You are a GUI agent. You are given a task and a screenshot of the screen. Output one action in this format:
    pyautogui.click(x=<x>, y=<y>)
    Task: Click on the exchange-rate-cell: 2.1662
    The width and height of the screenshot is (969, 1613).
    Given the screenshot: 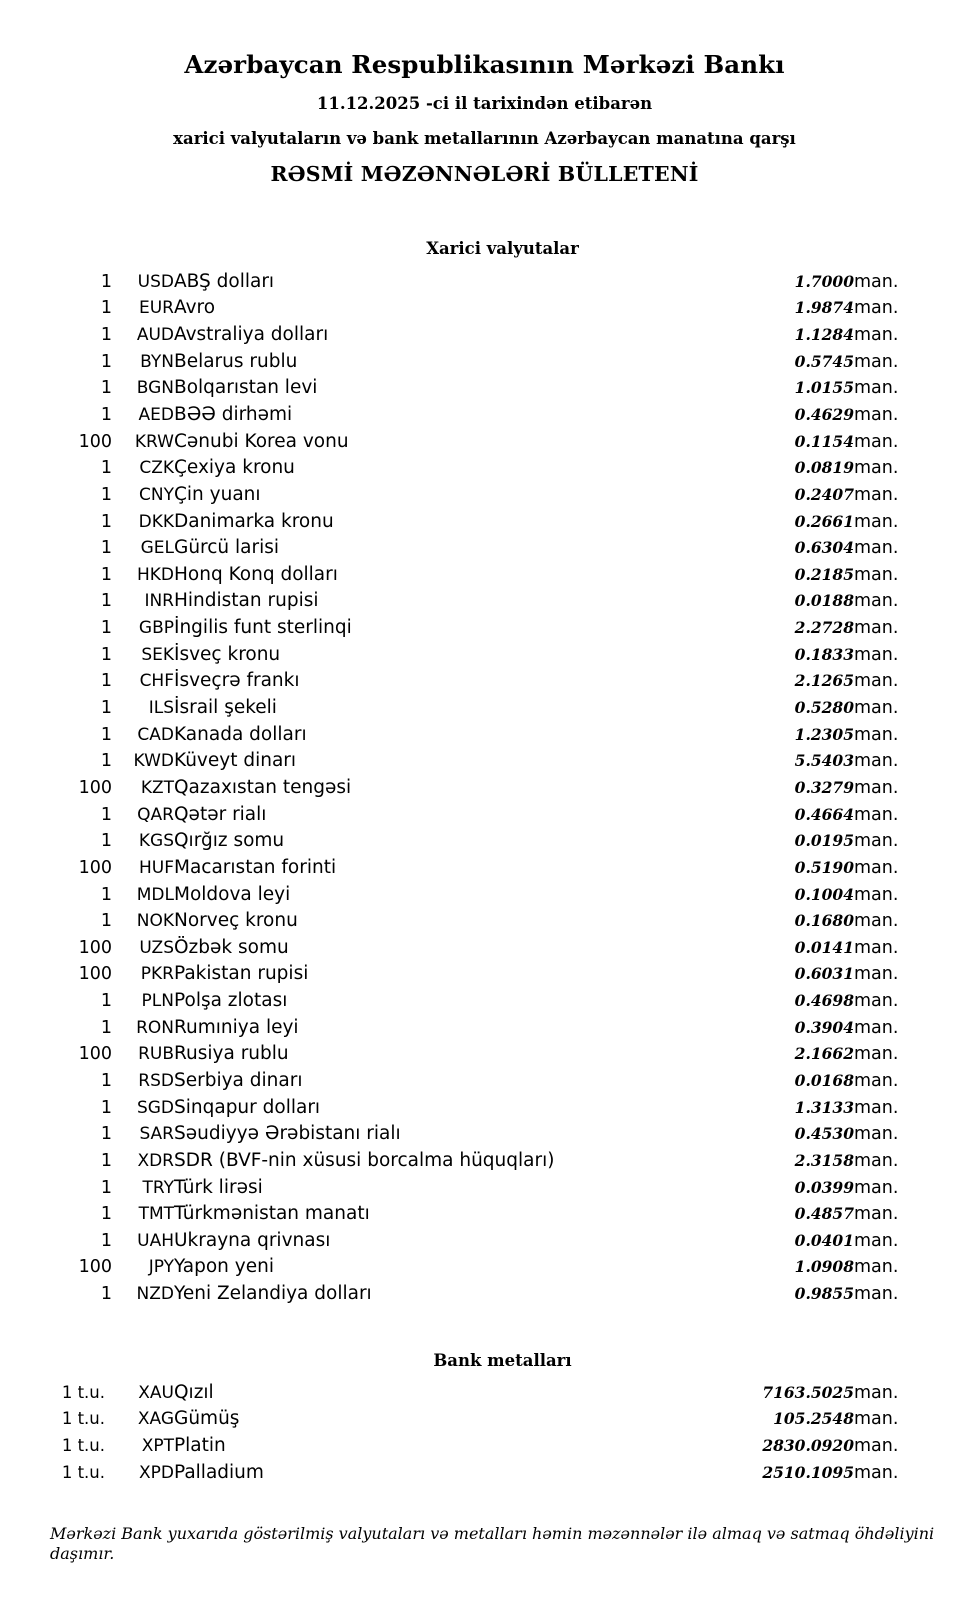 What is the action you would take?
    pyautogui.click(x=824, y=1054)
    